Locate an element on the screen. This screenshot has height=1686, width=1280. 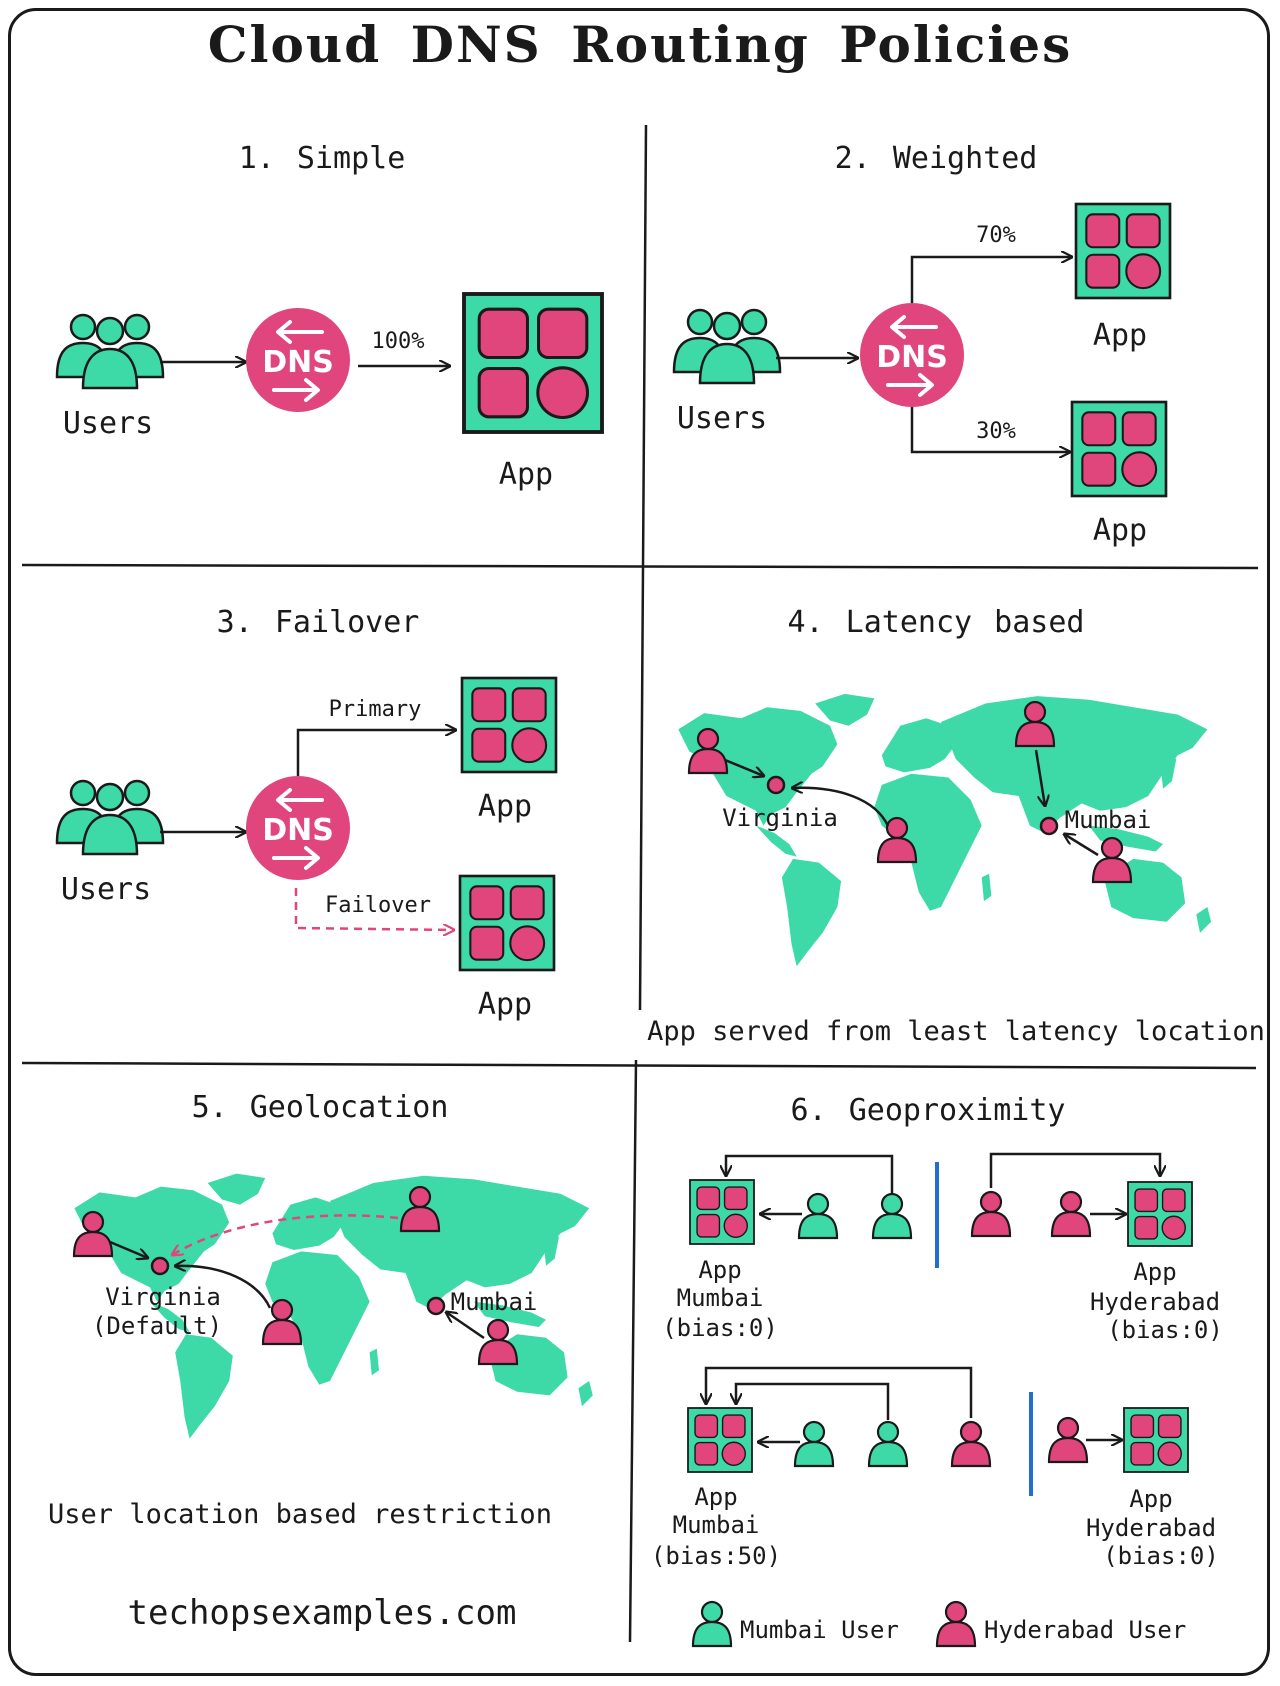
failover-label: Failover is located at coordinates (378, 905).